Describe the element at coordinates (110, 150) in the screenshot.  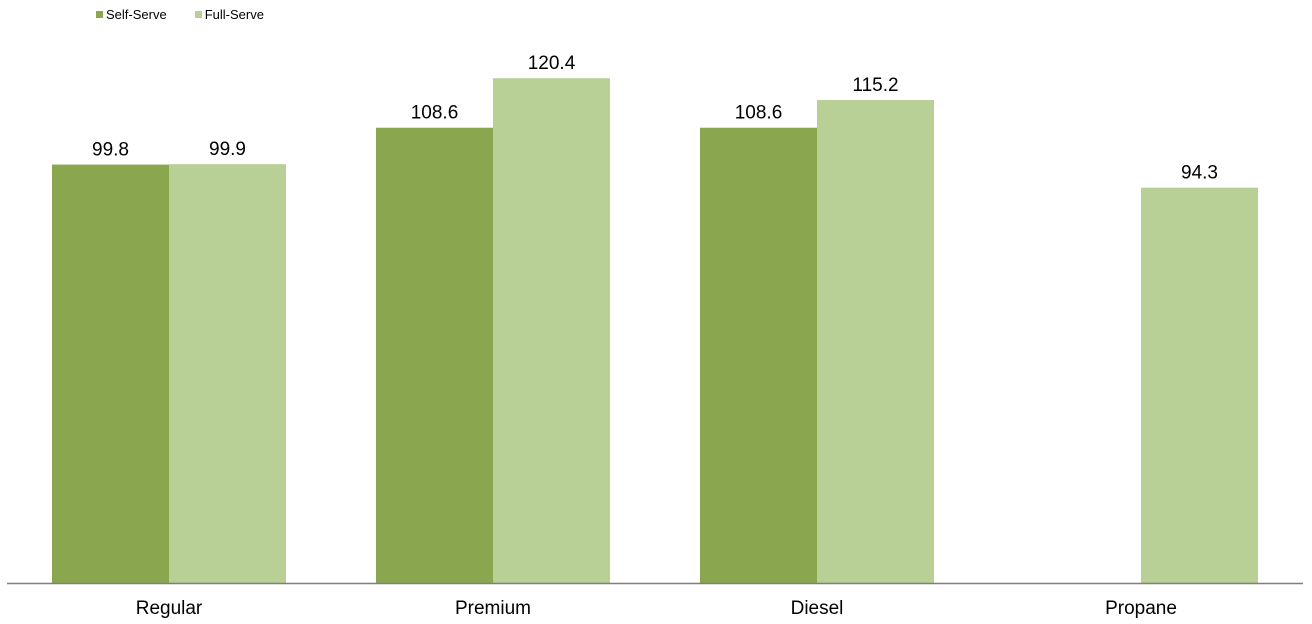
I see `value-label-self-serve-regular: 99.8` at that location.